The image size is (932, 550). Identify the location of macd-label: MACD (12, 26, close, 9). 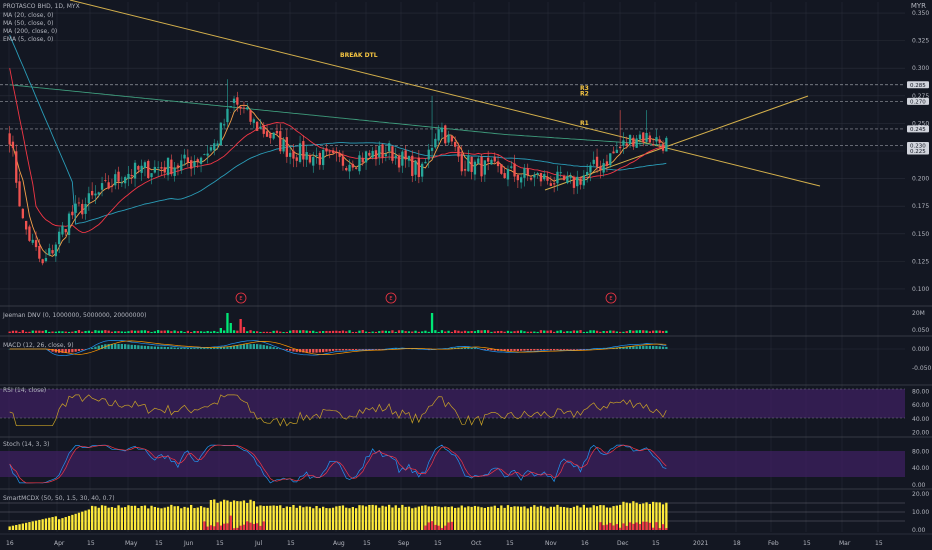
(38, 345).